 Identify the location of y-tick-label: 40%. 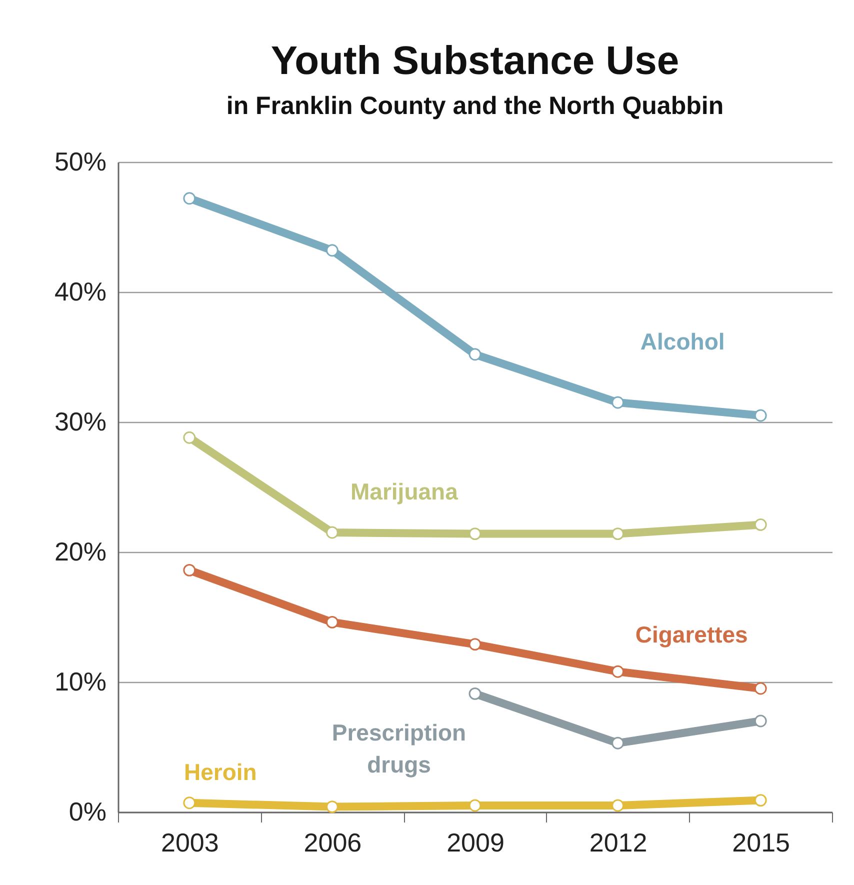
(80, 291).